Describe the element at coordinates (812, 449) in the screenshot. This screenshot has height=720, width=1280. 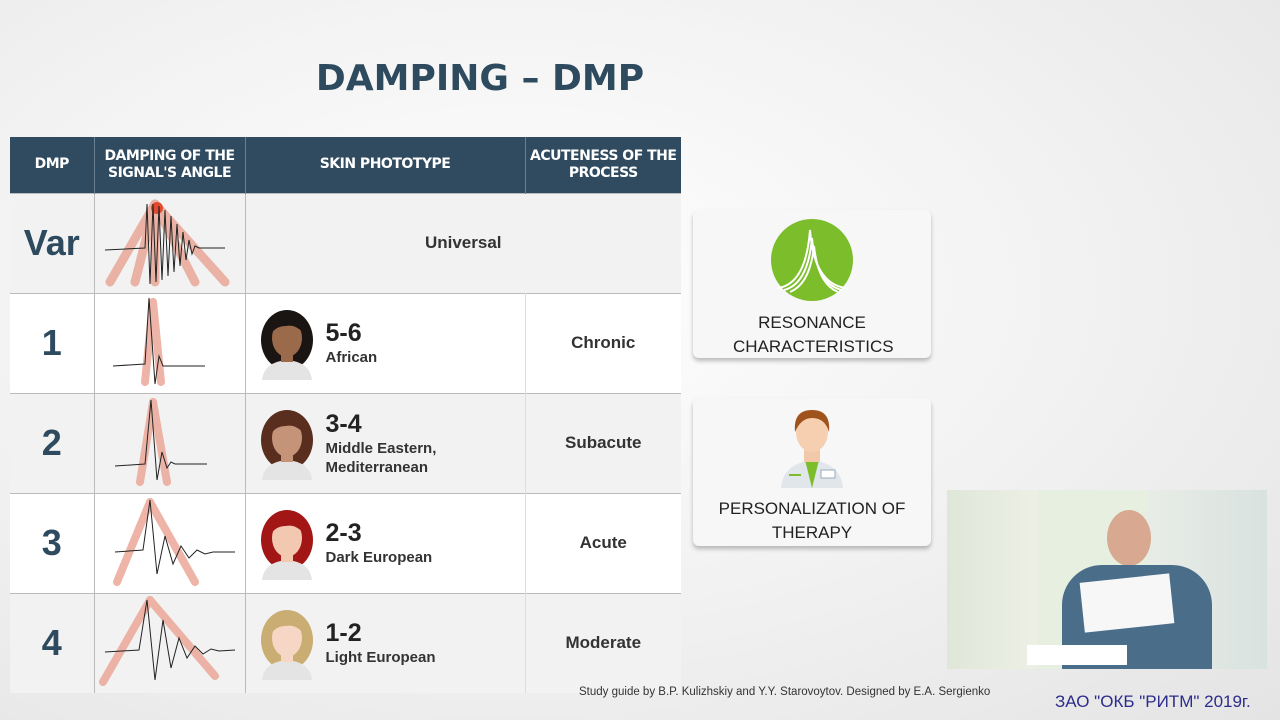
I see `doctor-icon` at that location.